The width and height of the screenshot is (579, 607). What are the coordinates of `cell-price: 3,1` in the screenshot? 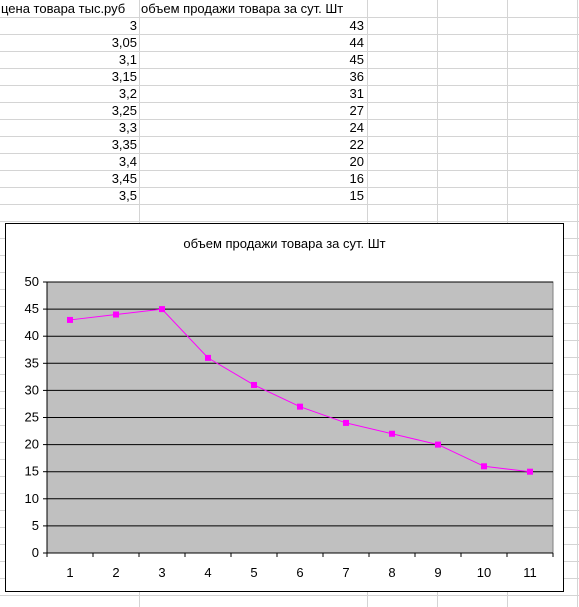 It's located at (127, 59).